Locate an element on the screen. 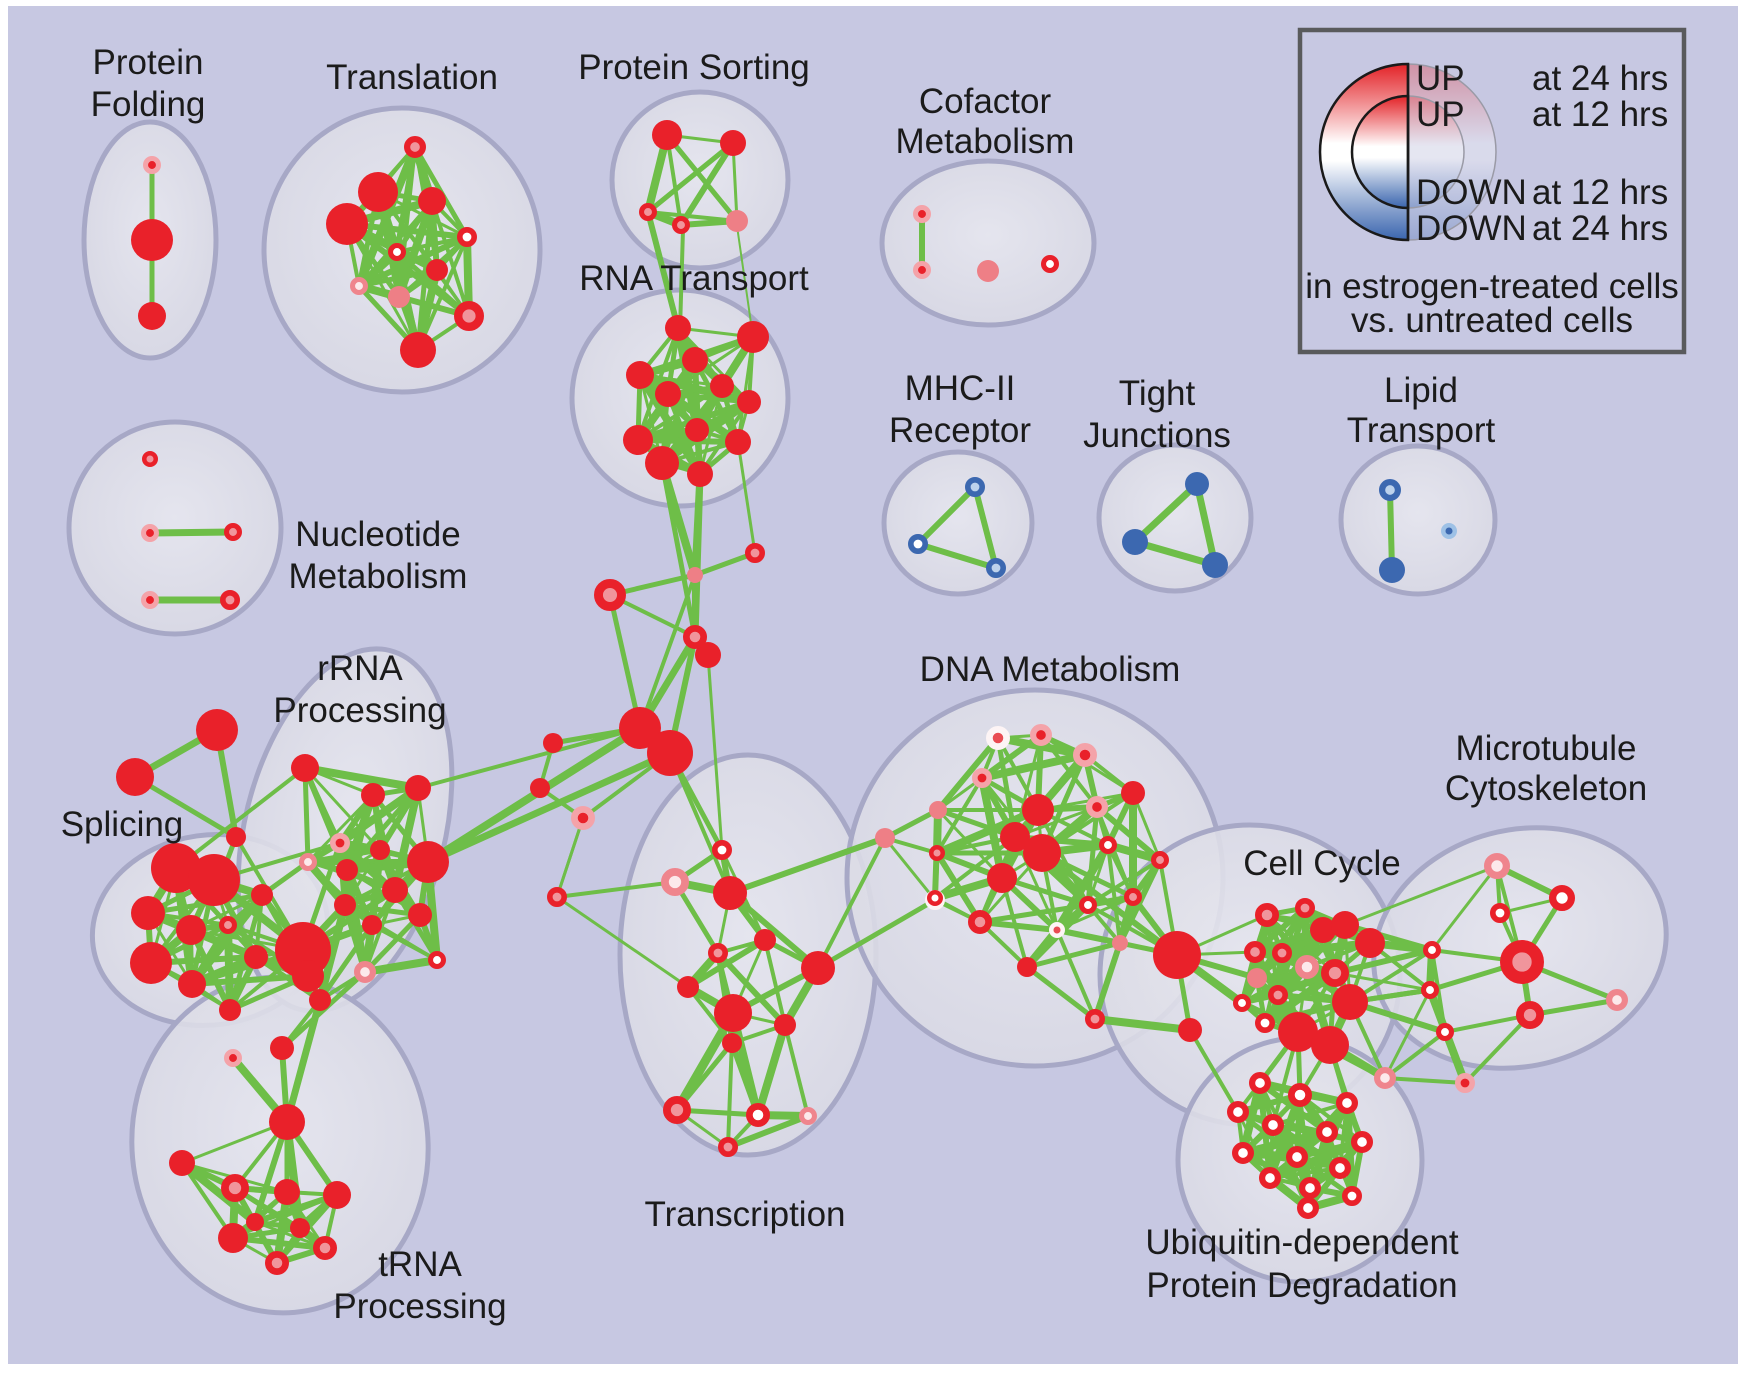 The height and width of the screenshot is (1376, 1750). gene-node-mhc-ii-receptor is located at coordinates (995, 567).